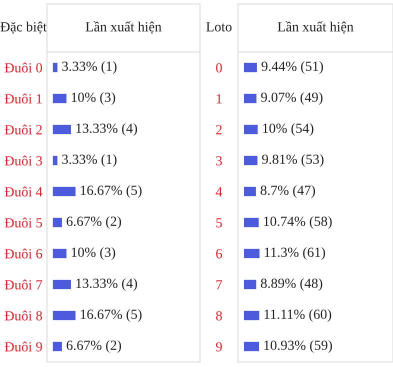 This screenshot has width=393, height=367. What do you see at coordinates (23, 161) in the screenshot?
I see `y-tick-label: Đuôi 3` at bounding box center [23, 161].